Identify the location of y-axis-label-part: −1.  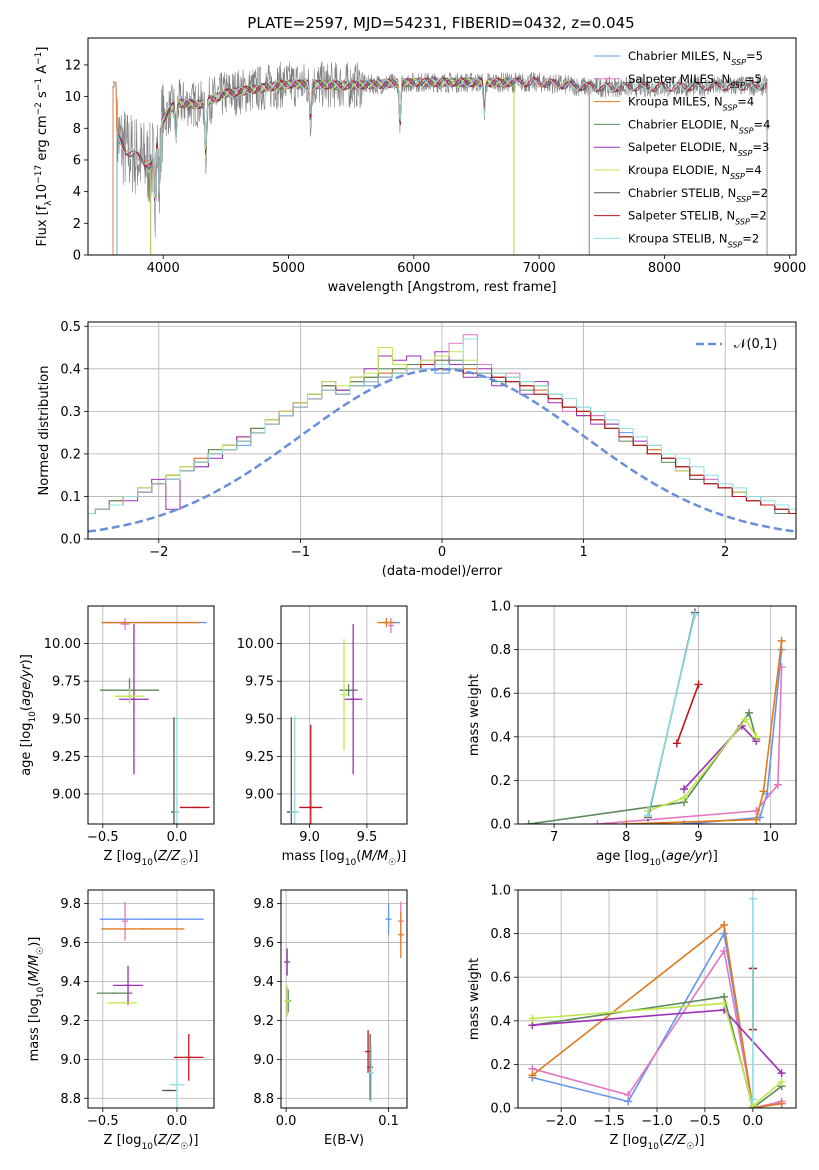
(39, 58).